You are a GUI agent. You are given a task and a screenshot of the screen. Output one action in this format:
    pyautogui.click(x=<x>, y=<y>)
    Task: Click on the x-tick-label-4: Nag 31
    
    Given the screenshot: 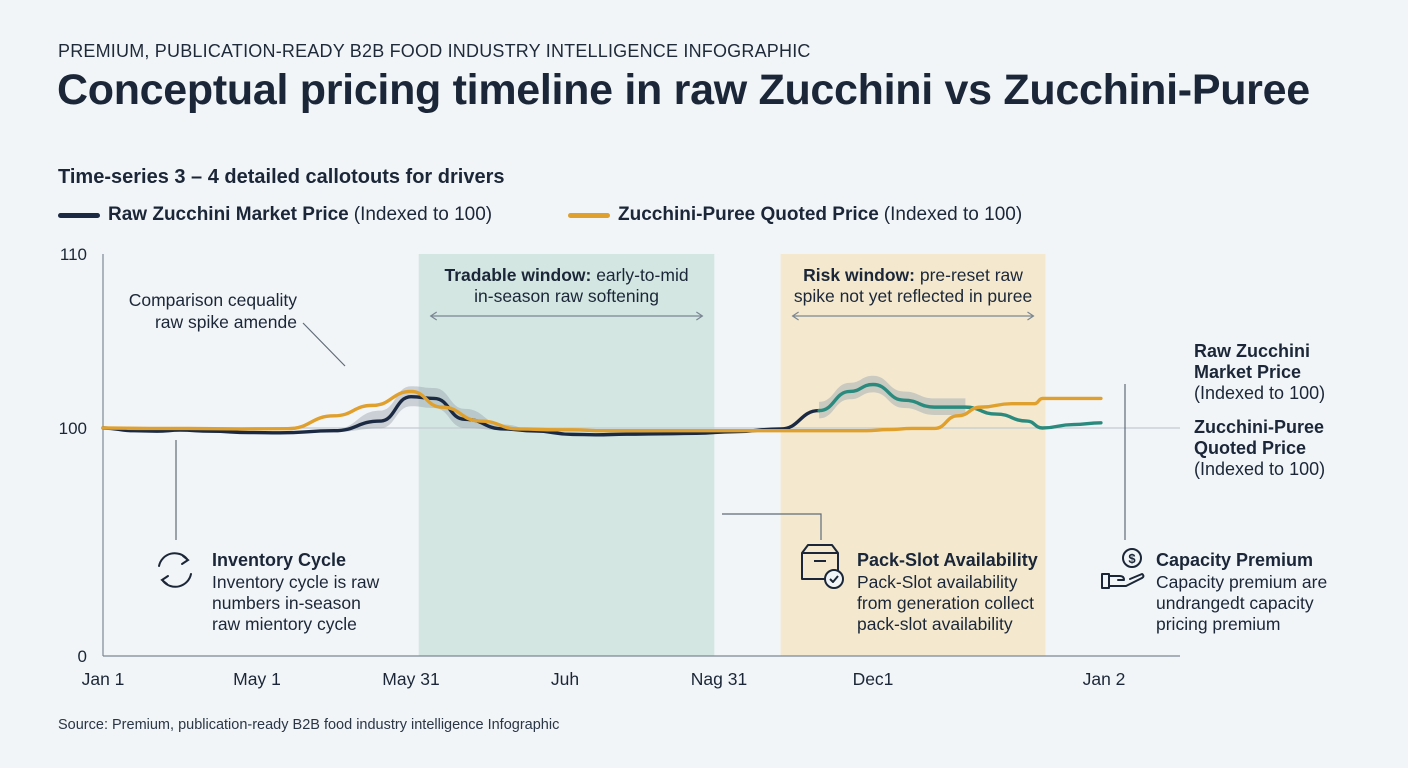 What is the action you would take?
    pyautogui.click(x=719, y=679)
    